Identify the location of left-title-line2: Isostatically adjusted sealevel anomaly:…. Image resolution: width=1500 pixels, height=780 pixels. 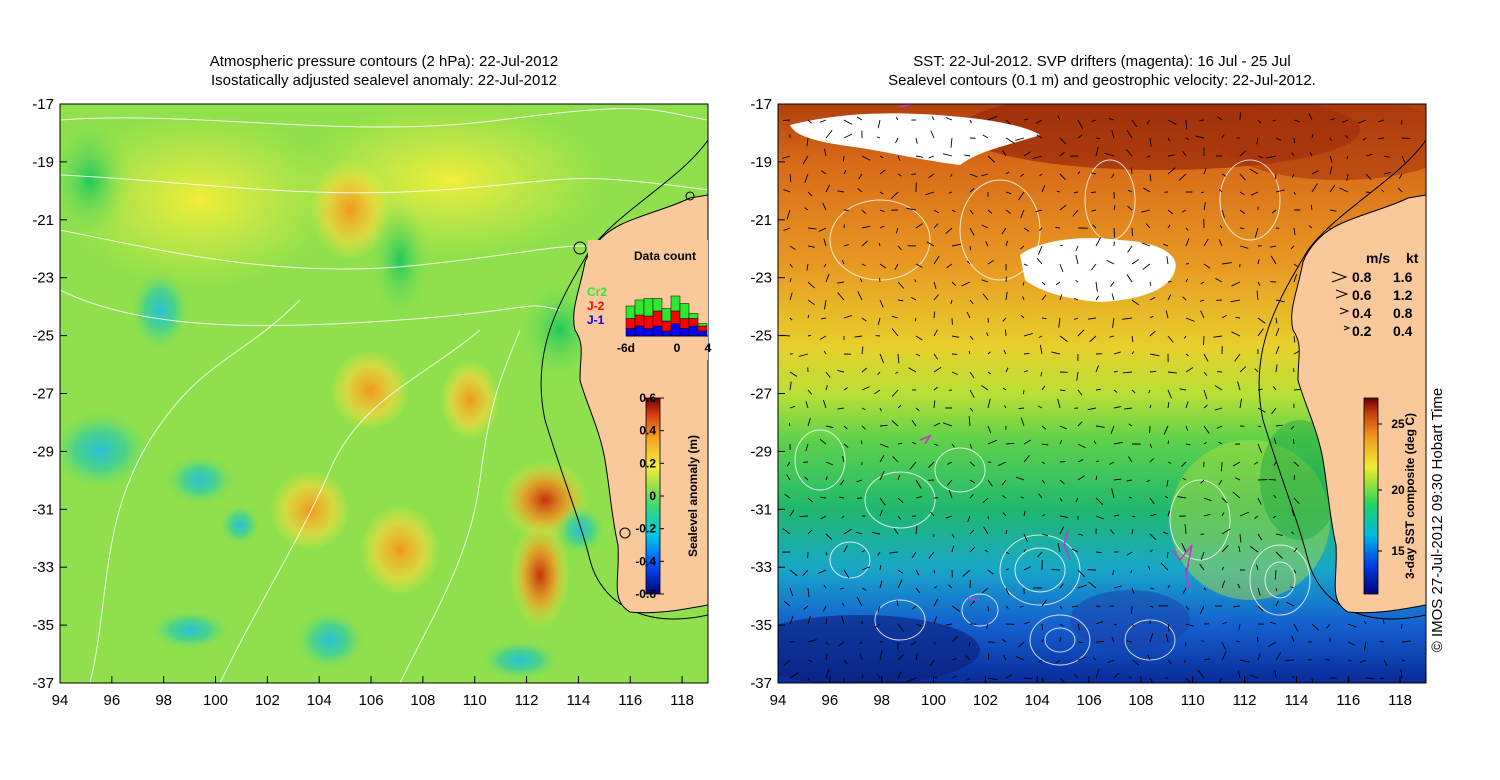
(384, 80).